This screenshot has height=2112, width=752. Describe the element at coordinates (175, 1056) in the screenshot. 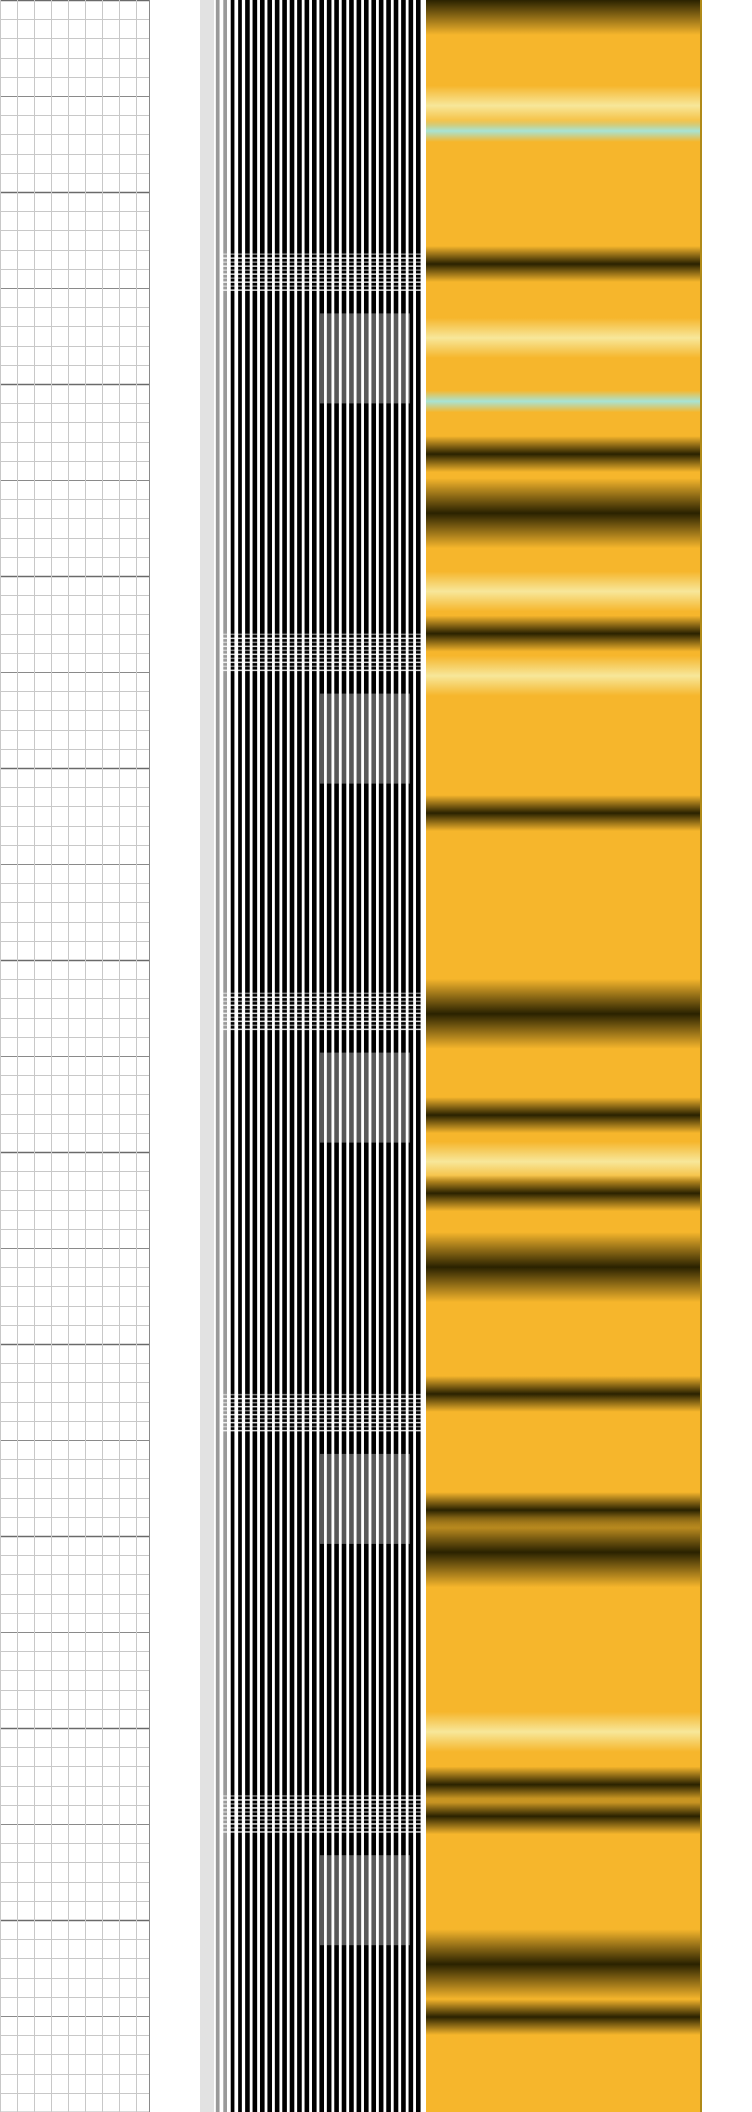

I see `track-spacer` at that location.